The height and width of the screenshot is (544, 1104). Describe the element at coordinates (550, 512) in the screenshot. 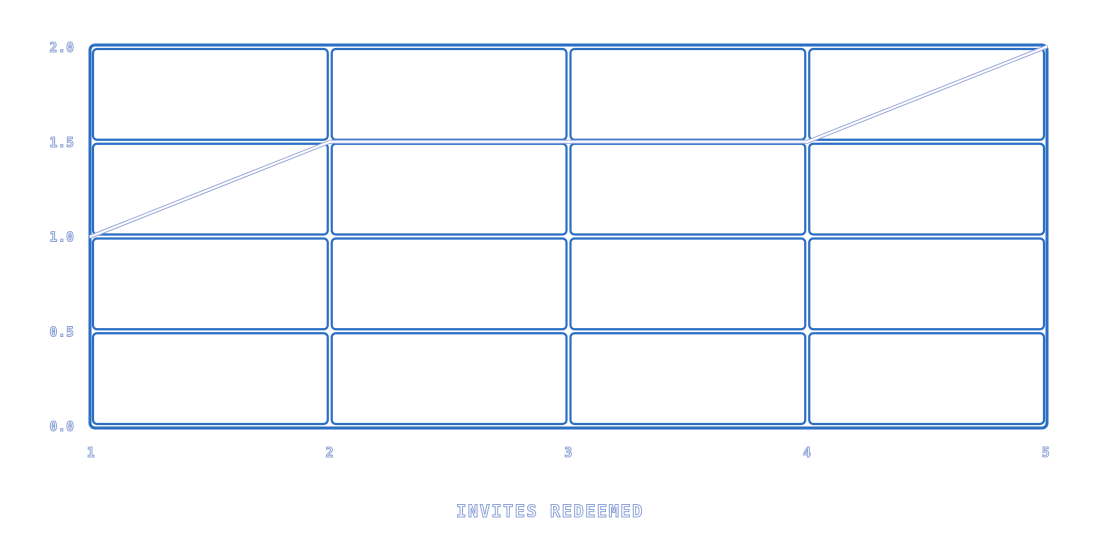

I see `x-axis-title: INVITES REDEEMED` at that location.